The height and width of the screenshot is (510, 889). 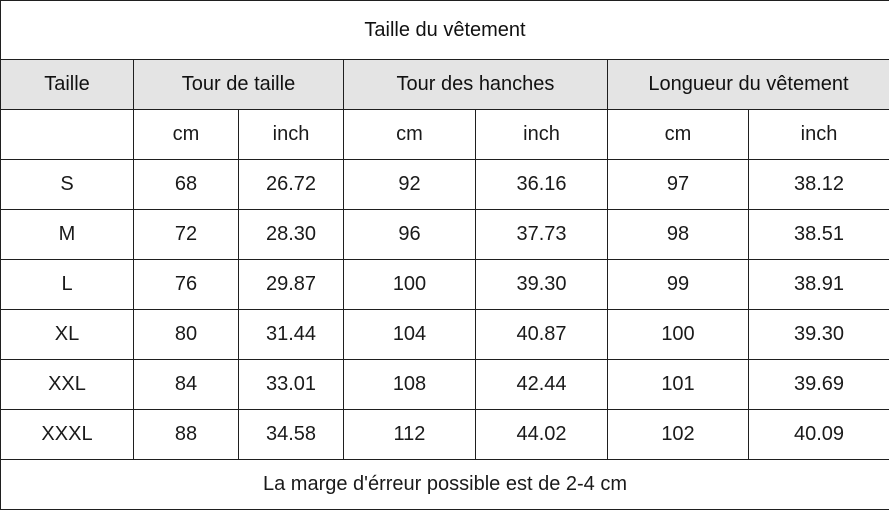 I want to click on length-cm-cell: 97, so click(x=678, y=185).